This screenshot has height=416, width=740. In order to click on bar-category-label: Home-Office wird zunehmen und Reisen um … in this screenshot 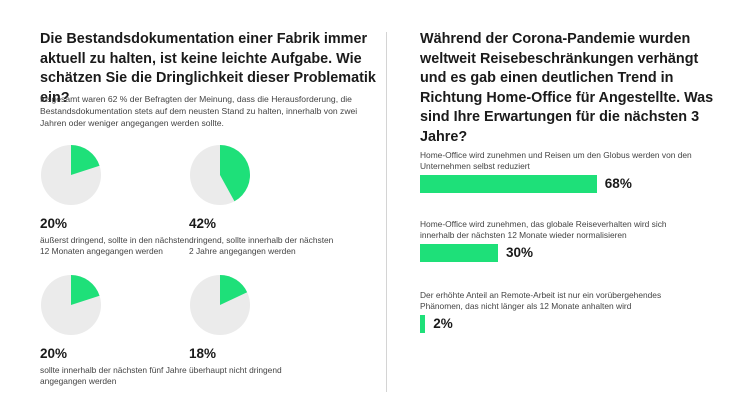, I will do `click(556, 161)`.